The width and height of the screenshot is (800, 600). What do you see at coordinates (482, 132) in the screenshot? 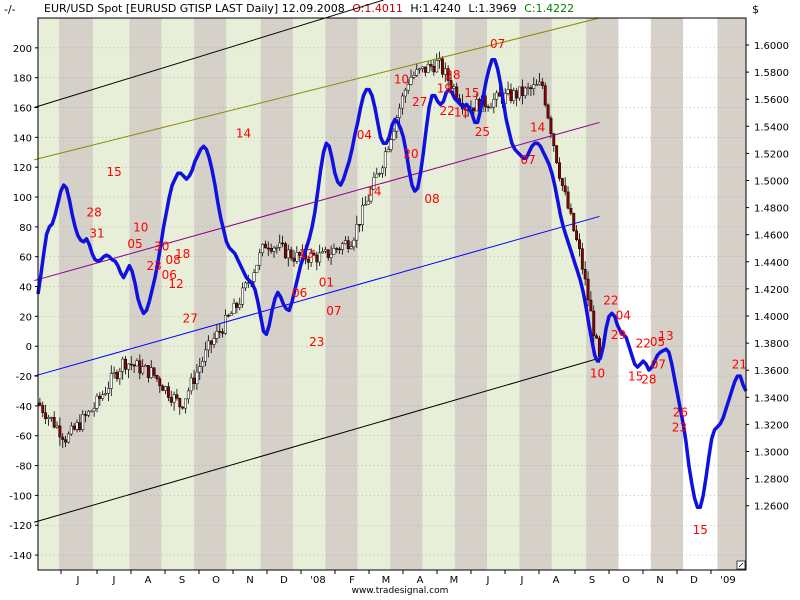
I see `cycle-label: 25` at bounding box center [482, 132].